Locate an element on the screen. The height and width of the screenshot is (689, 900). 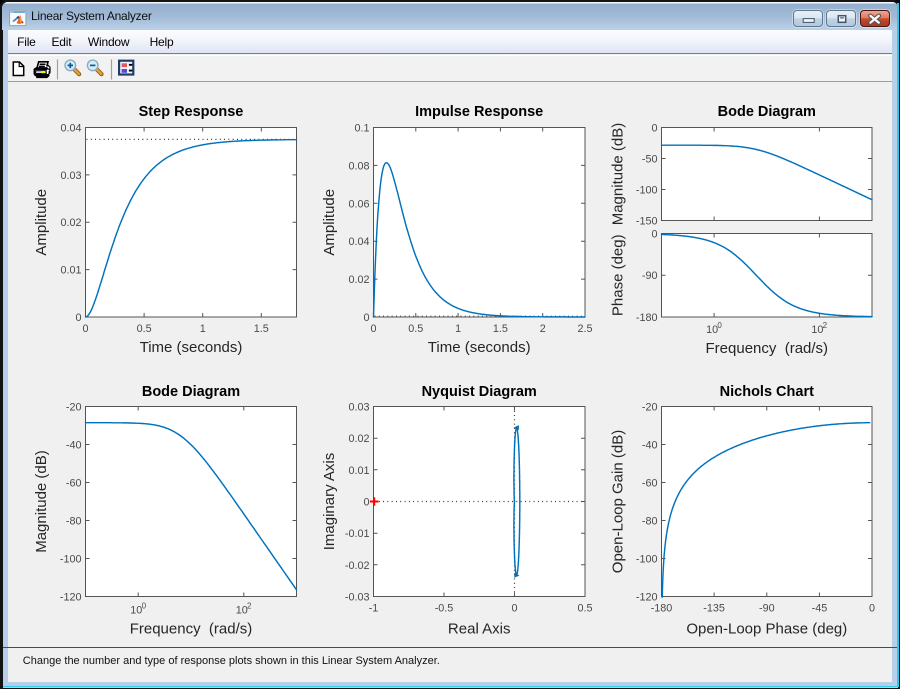
svg-text: -150 is located at coordinates (647, 222).